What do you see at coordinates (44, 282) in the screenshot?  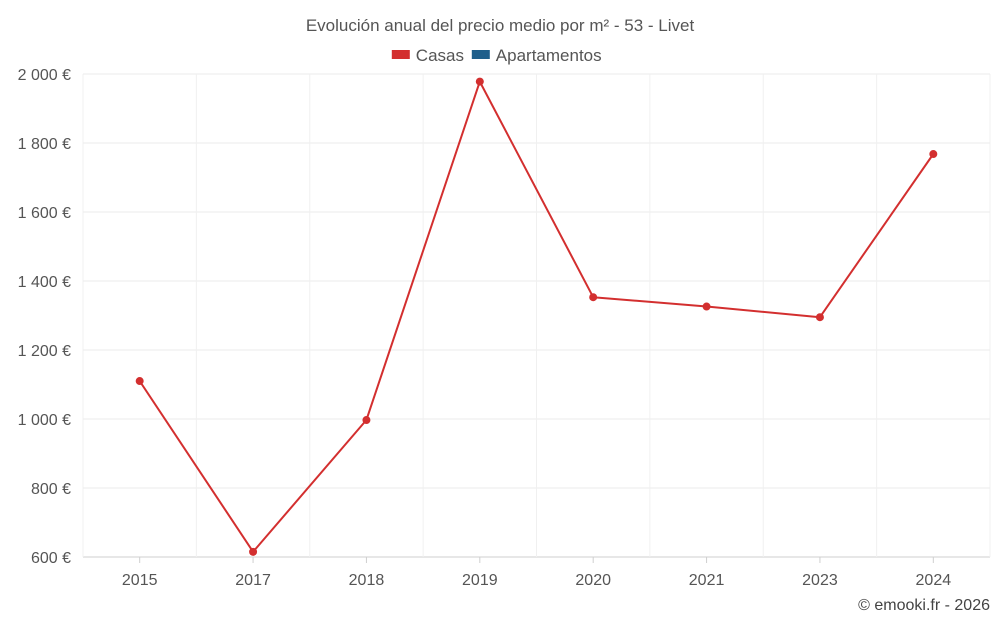 I see `y-tick-label: 1 400 €` at bounding box center [44, 282].